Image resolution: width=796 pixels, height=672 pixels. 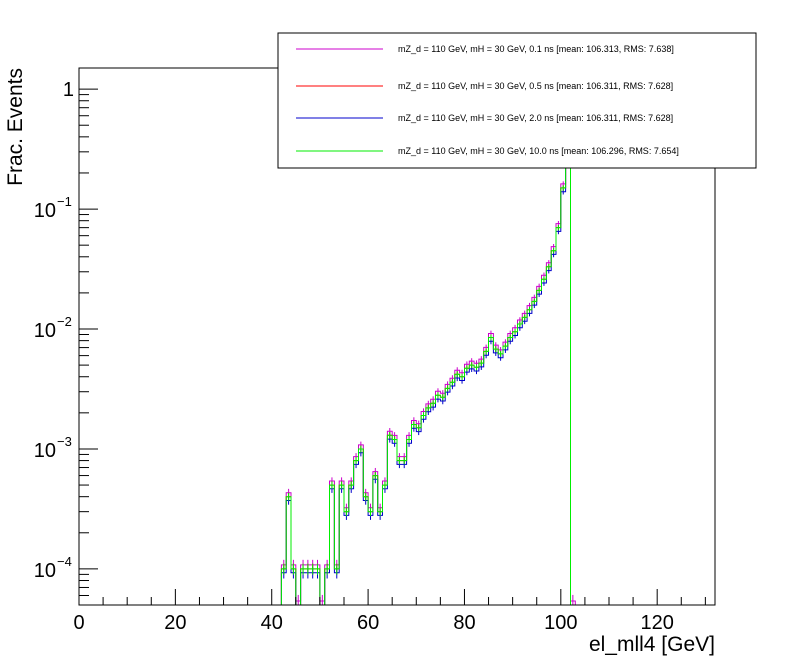 I want to click on x-tick-label: 100, so click(x=560, y=623).